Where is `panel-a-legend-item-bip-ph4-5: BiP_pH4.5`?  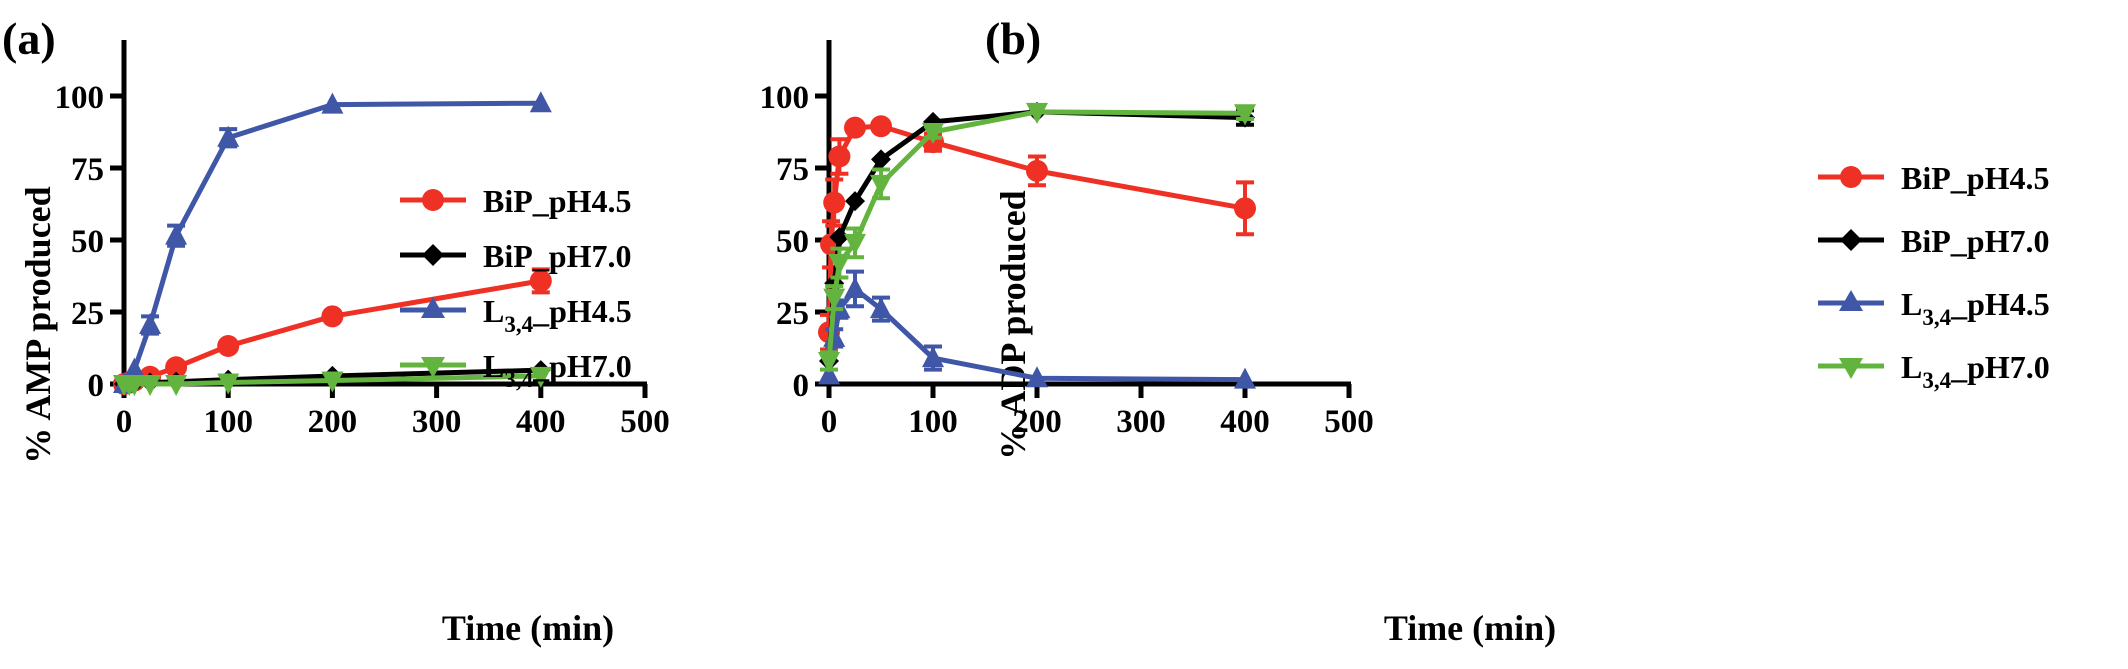 panel-a-legend-item-bip-ph4-5: BiP_pH4.5 is located at coordinates (515, 201).